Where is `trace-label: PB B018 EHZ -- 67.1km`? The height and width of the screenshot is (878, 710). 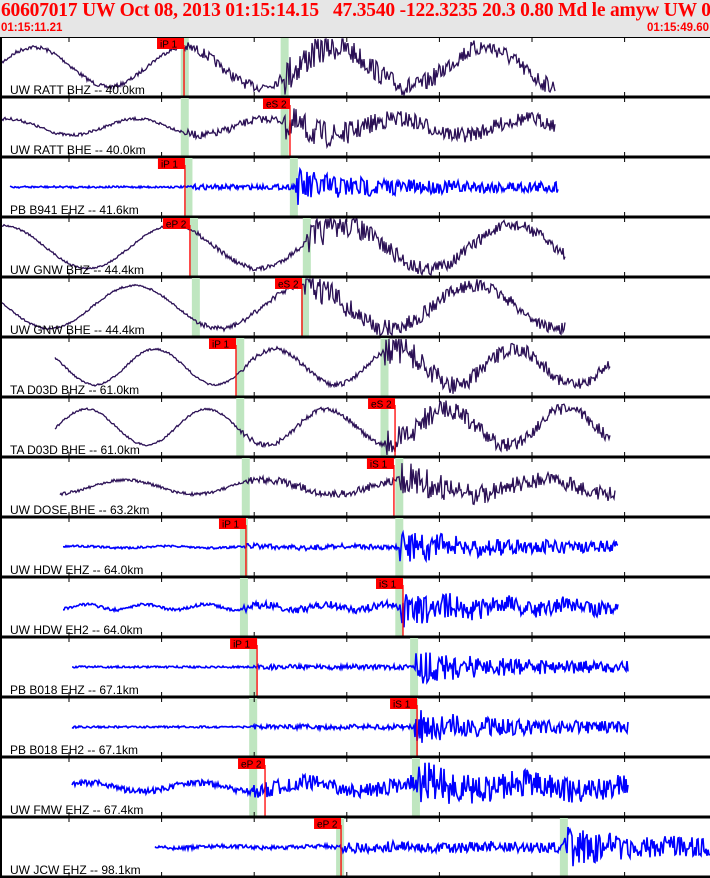
trace-label: PB B018 EHZ -- 67.1km is located at coordinates (74, 690).